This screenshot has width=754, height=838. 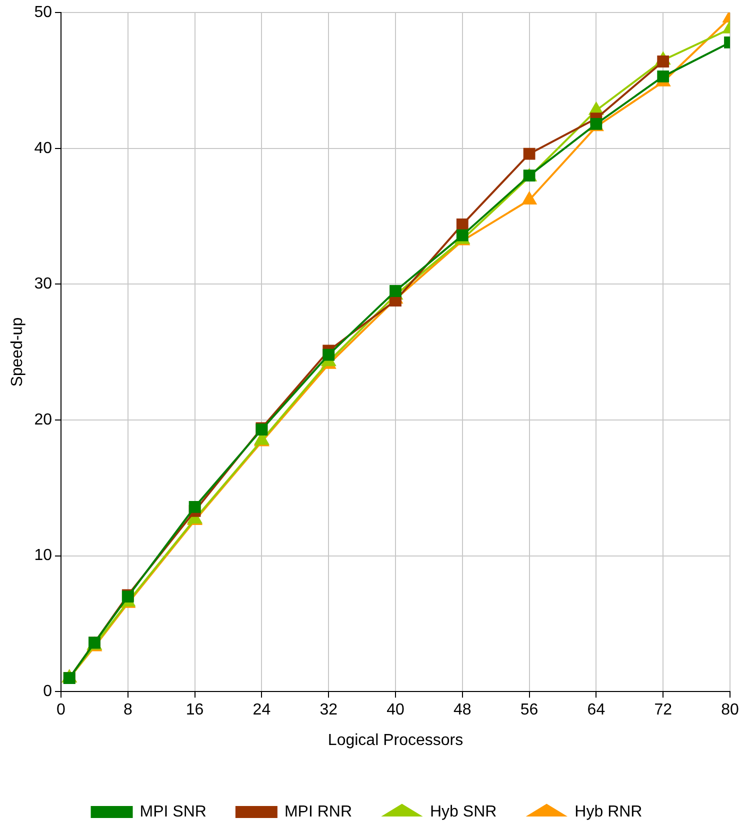 What do you see at coordinates (730, 710) in the screenshot?
I see `x-tick-label: 80` at bounding box center [730, 710].